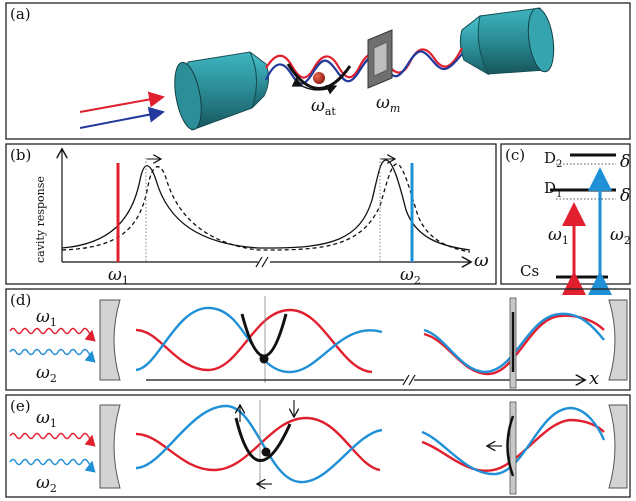 The height and width of the screenshot is (501, 636). What do you see at coordinates (319, 78) in the screenshot?
I see `atom` at bounding box center [319, 78].